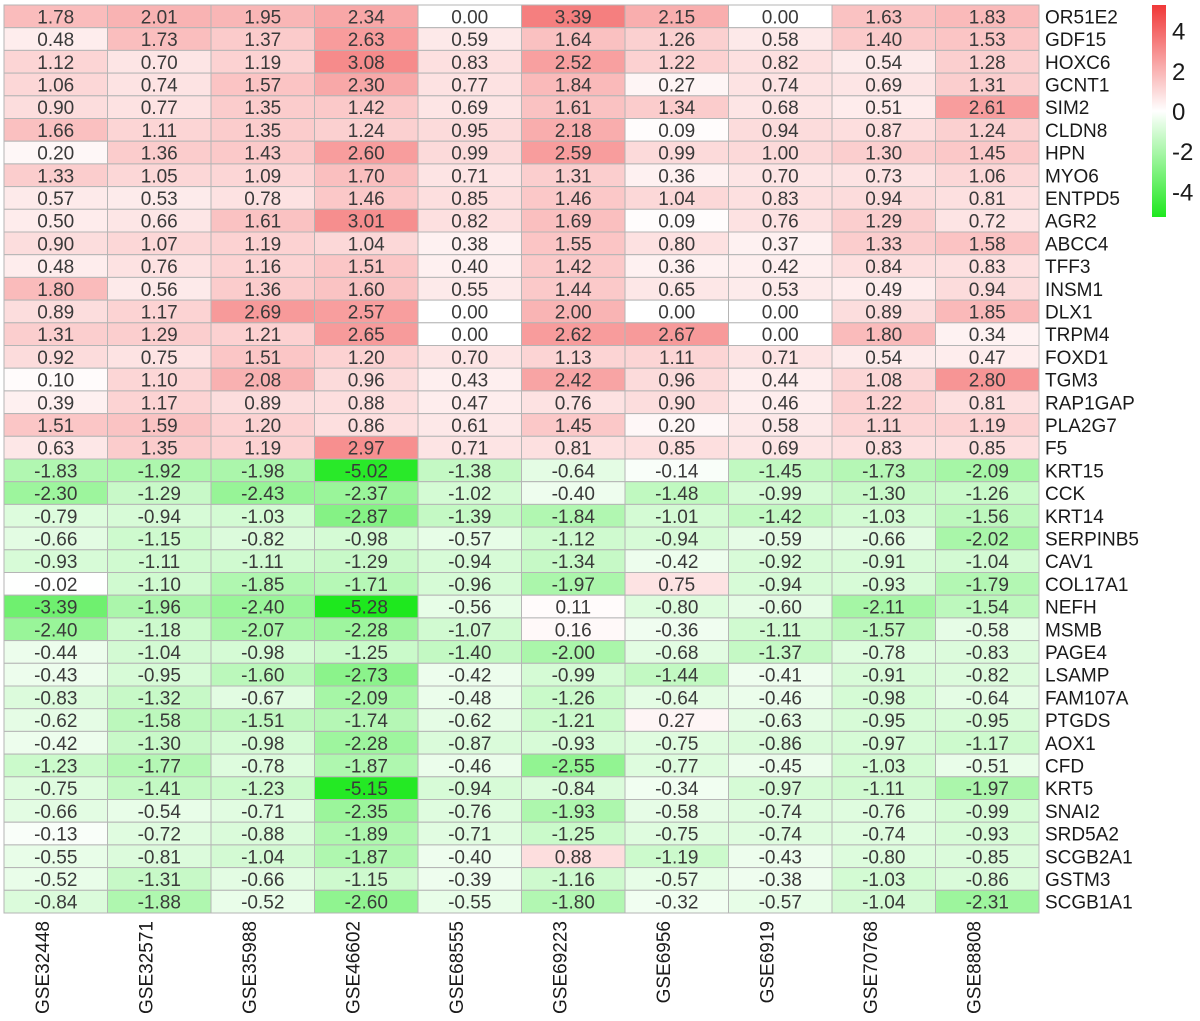 The height and width of the screenshot is (1021, 1200). I want to click on cell-value-label: 1.06, so click(55, 85).